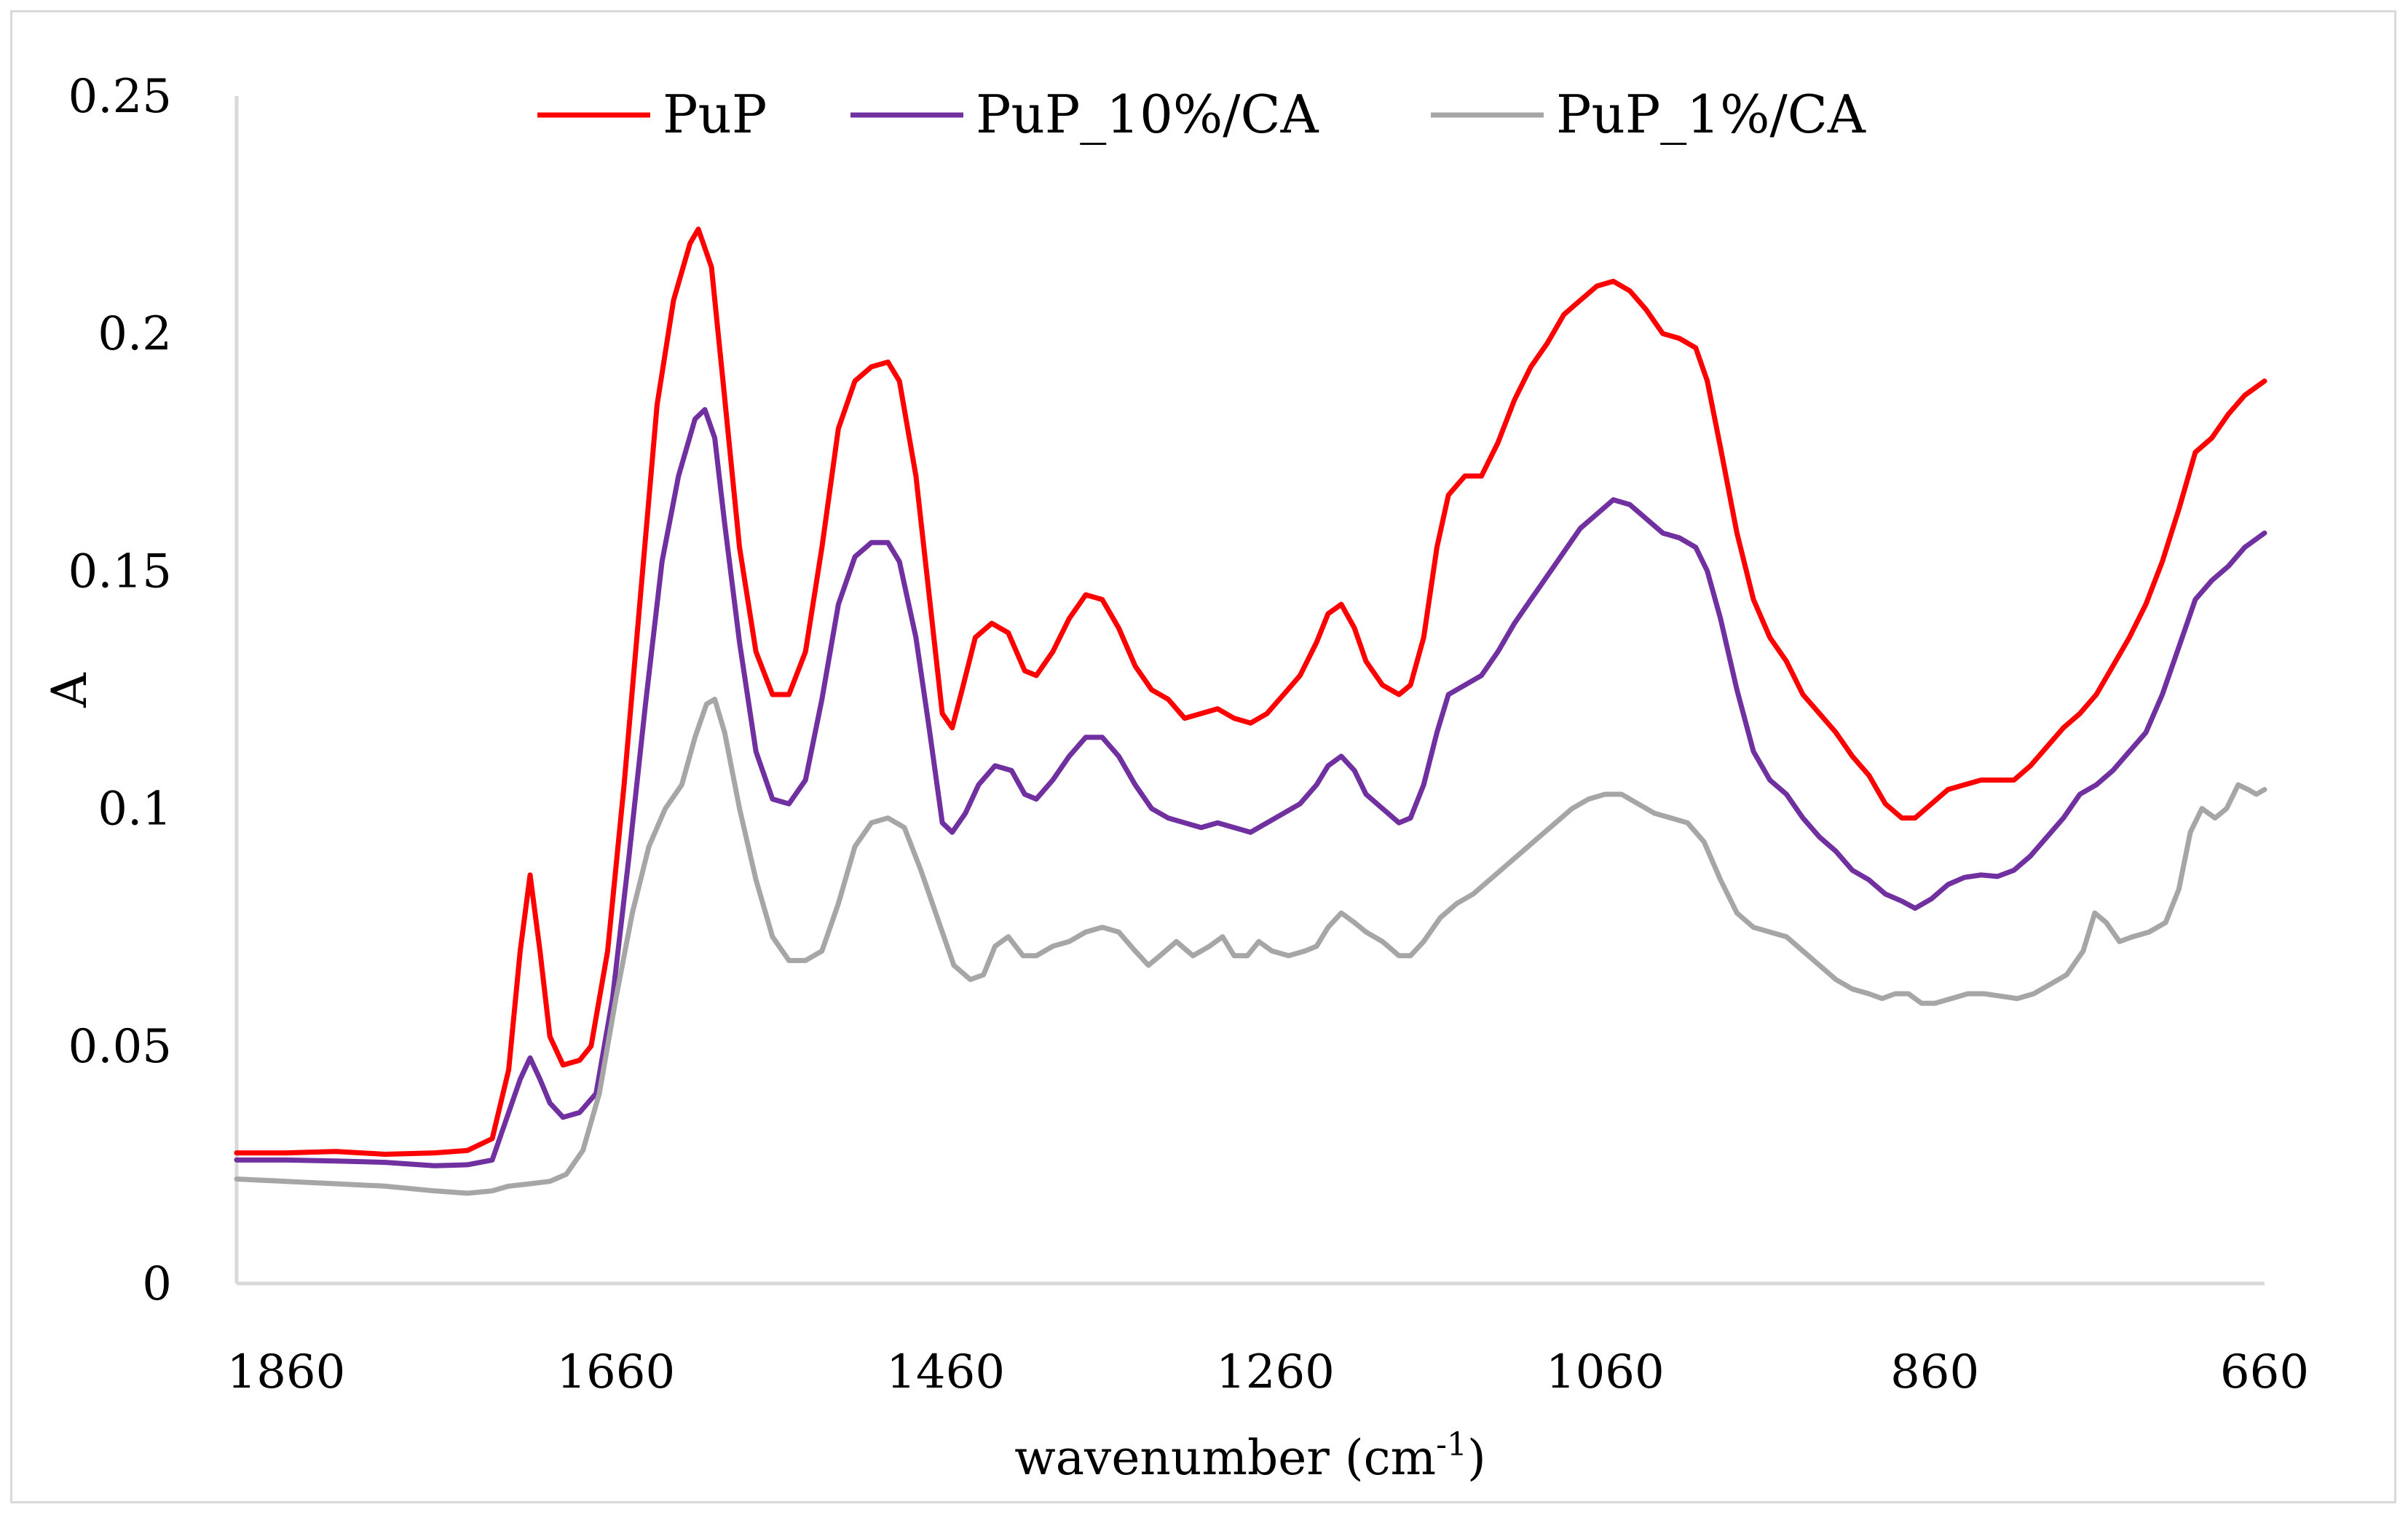 The width and height of the screenshot is (2408, 1515). What do you see at coordinates (1225, 1458) in the screenshot?
I see `x-axis-label-main: wavenumber (cm` at bounding box center [1225, 1458].